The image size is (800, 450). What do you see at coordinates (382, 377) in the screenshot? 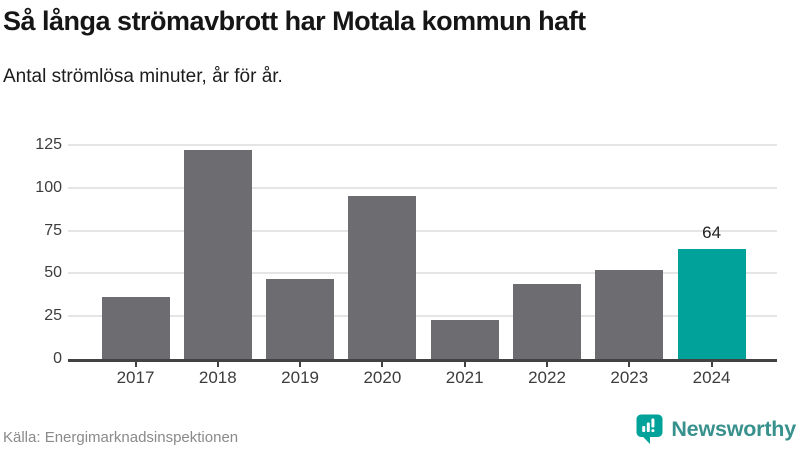
I see `x-axis-tick-label: 2020` at bounding box center [382, 377].